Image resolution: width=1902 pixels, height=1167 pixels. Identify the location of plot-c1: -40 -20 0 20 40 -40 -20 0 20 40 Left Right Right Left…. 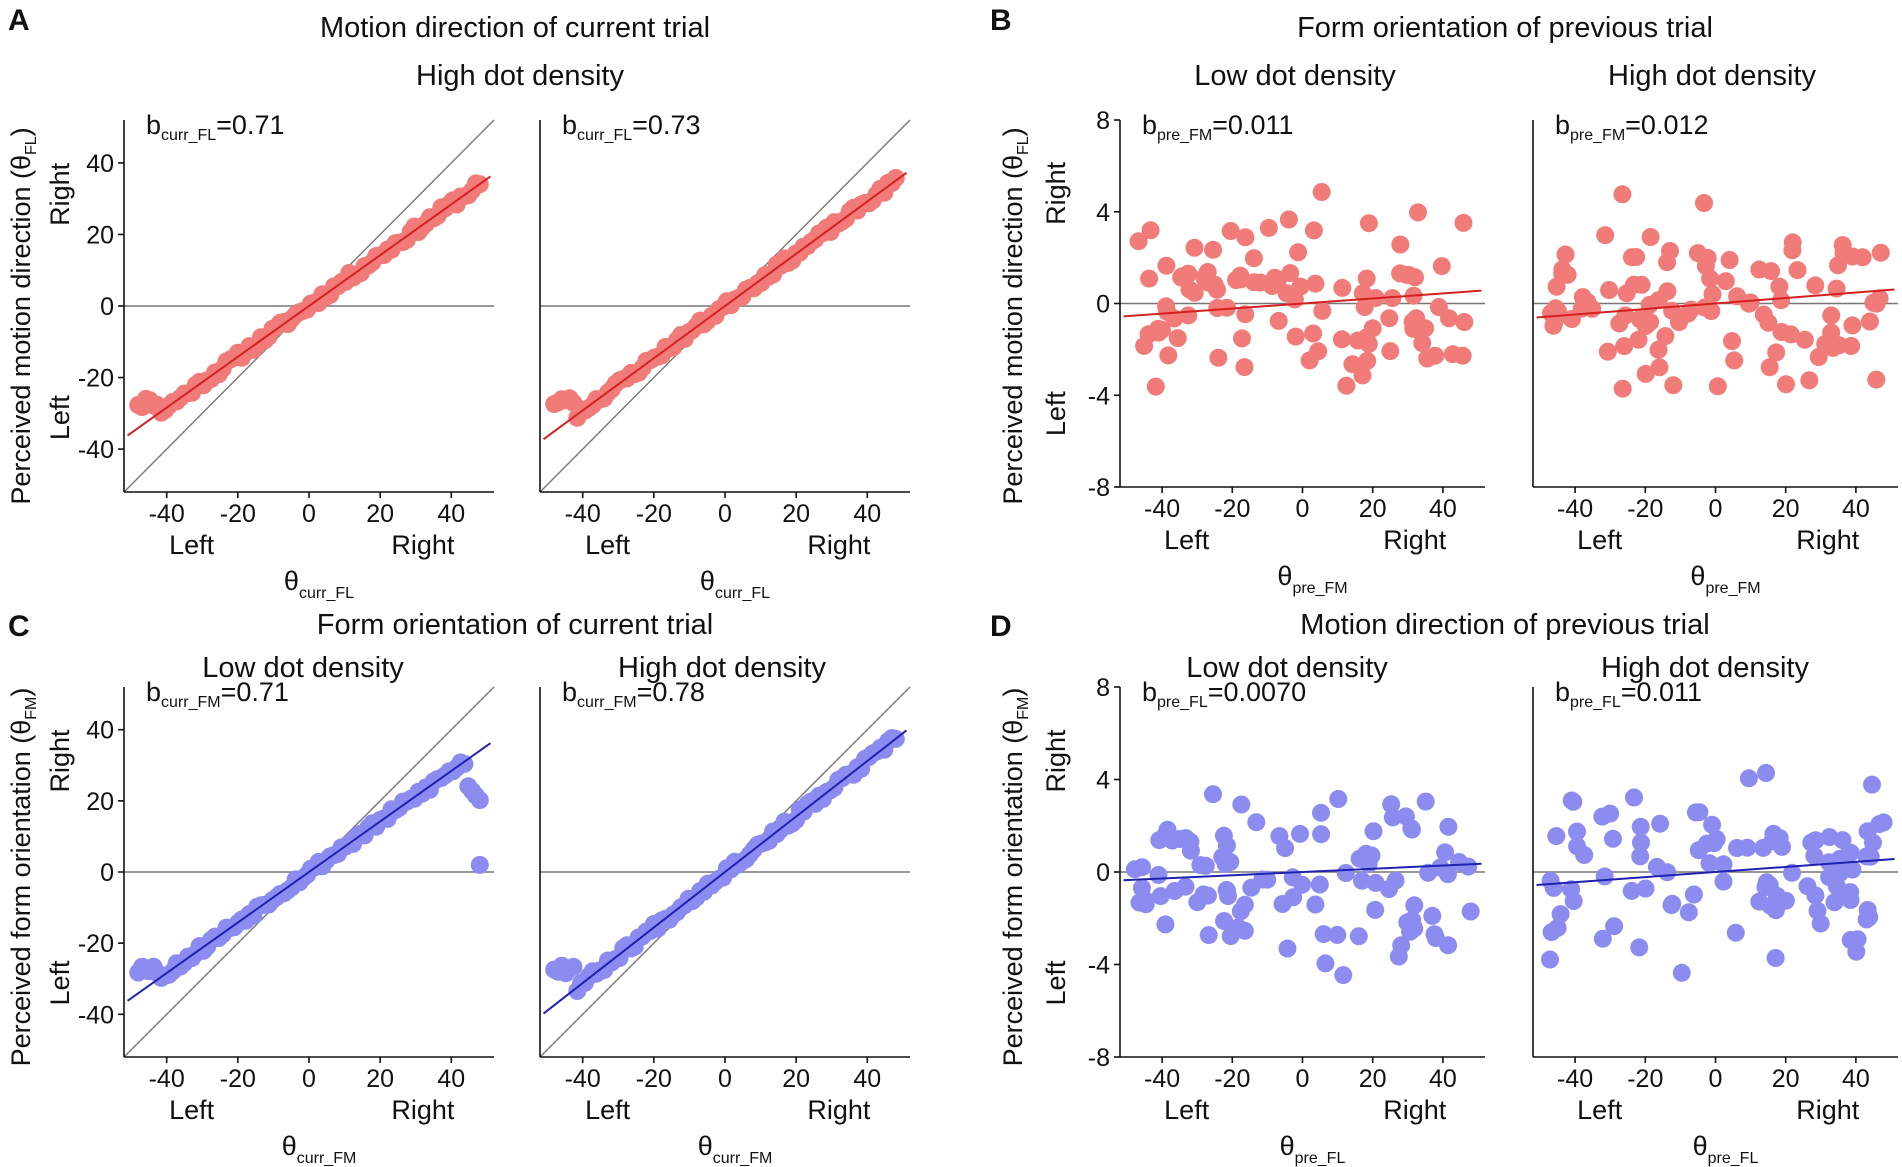
(270, 922).